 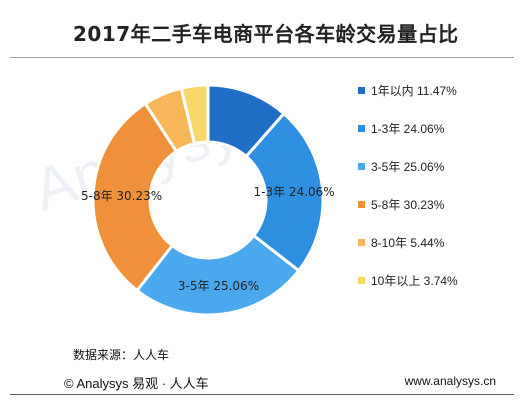 I want to click on legend-item-5: 10年以上 3.74%, so click(x=408, y=280).